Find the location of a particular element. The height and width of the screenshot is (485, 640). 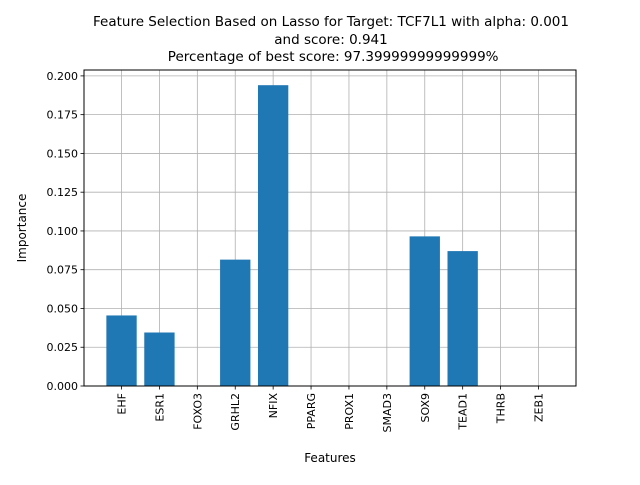

title-line-2: and score: 0.941 is located at coordinates (330, 40).